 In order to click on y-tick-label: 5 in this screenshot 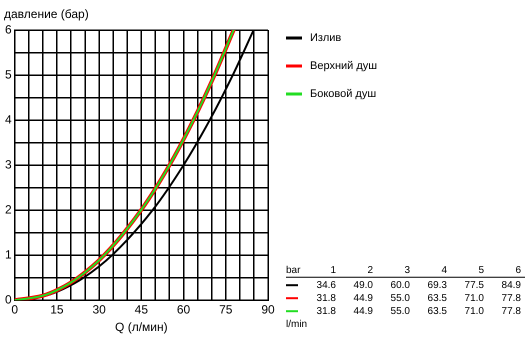, I will do `click(8, 74)`.